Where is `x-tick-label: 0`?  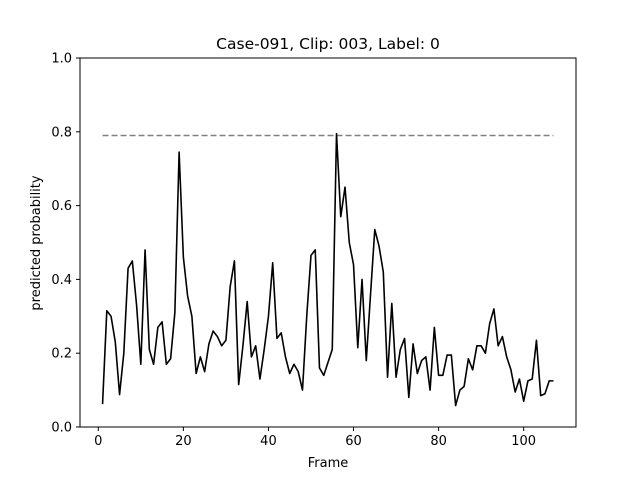
x-tick-label: 0 is located at coordinates (98, 441).